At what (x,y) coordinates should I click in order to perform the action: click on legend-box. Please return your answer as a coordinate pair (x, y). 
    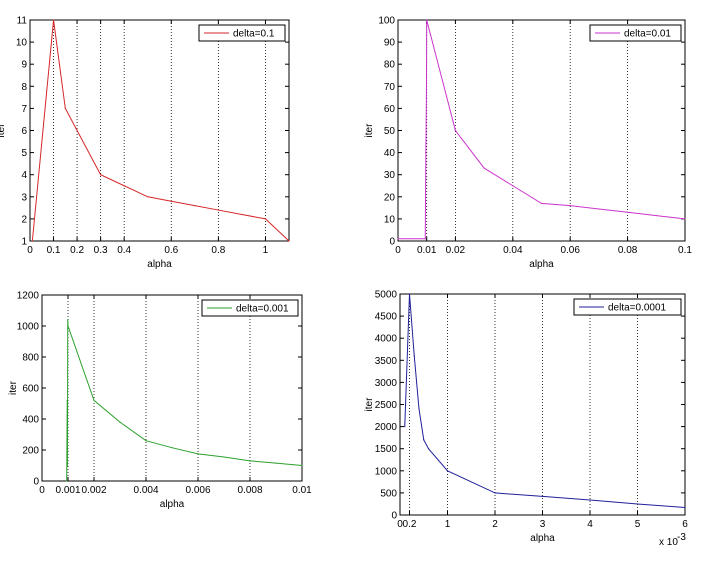
    Looking at the image, I should click on (250, 308).